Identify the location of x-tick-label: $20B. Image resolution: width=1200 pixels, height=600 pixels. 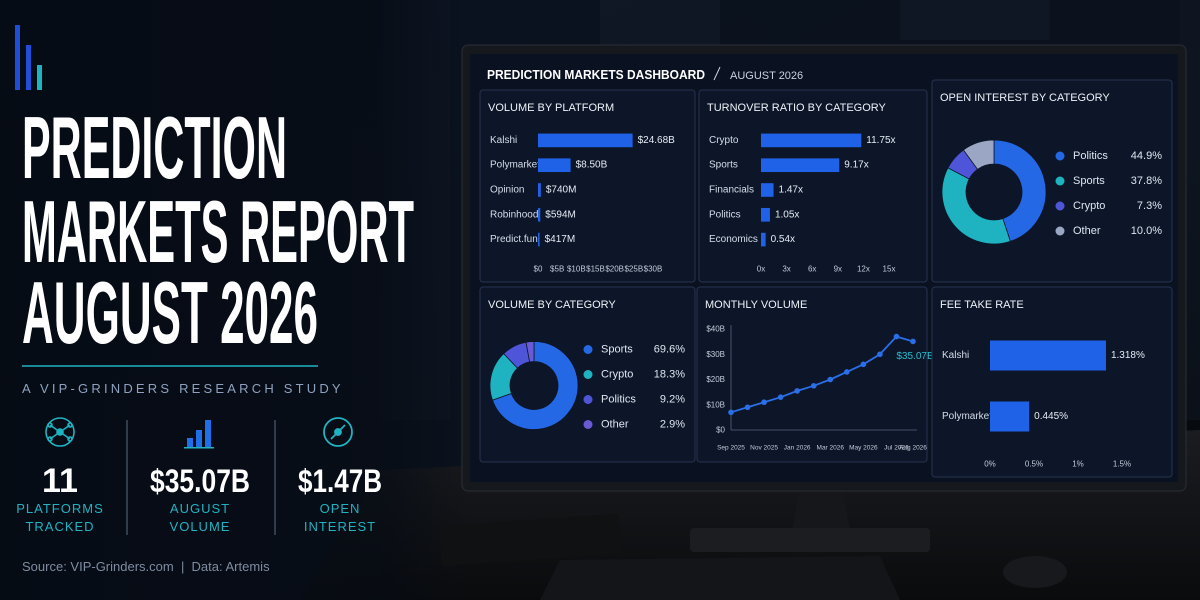
(614, 269).